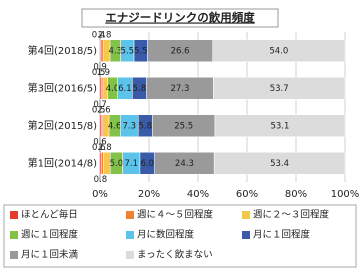 The image size is (360, 270). What do you see at coordinates (198, 194) in the screenshot?
I see `x-tick-label: 40%` at bounding box center [198, 194].